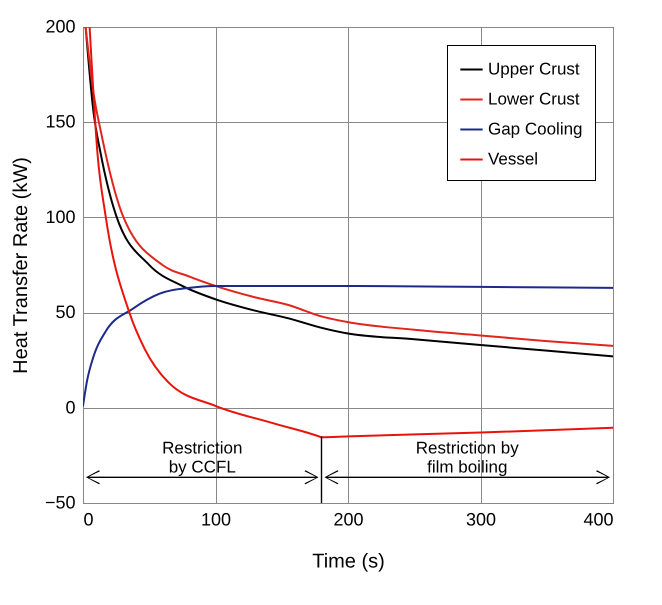 The image size is (662, 605). What do you see at coordinates (202, 457) in the screenshot?
I see `annotation: Restriction by CCFL` at bounding box center [202, 457].